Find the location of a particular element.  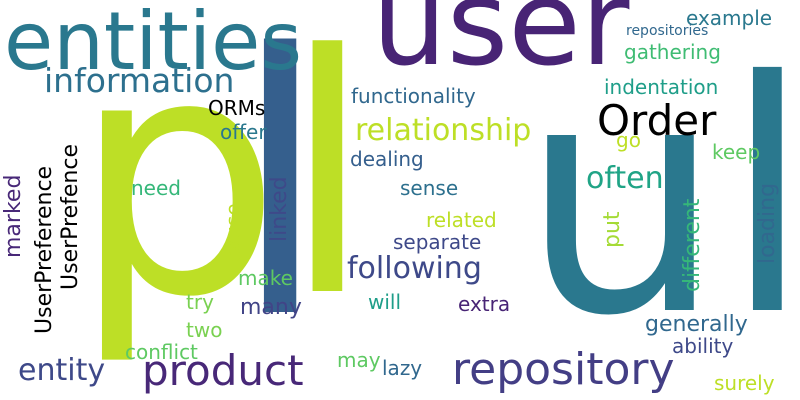

word-sense: sense is located at coordinates (429, 188).